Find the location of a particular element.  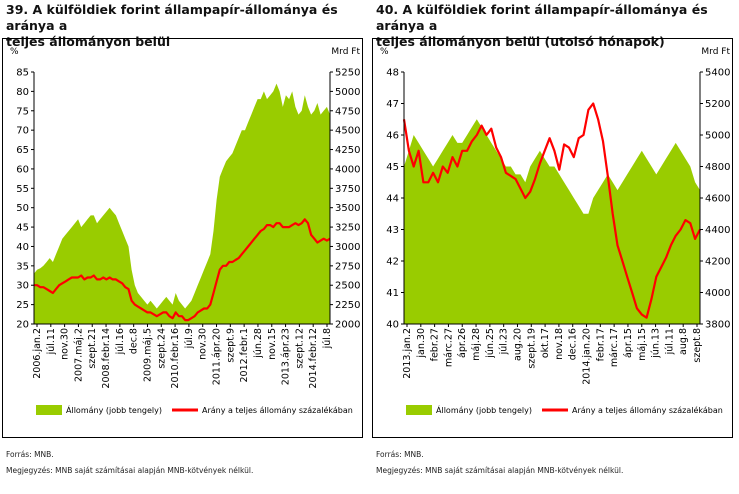

x-tick-label: jan.30 is located at coordinates (421, 343).